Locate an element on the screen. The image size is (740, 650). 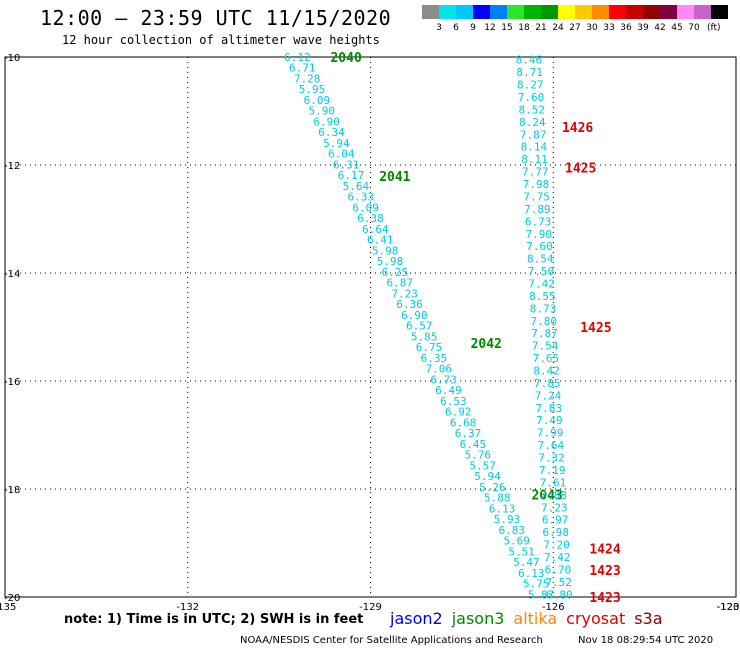
swh-value-jason3: 6.64 is located at coordinates (375, 229).